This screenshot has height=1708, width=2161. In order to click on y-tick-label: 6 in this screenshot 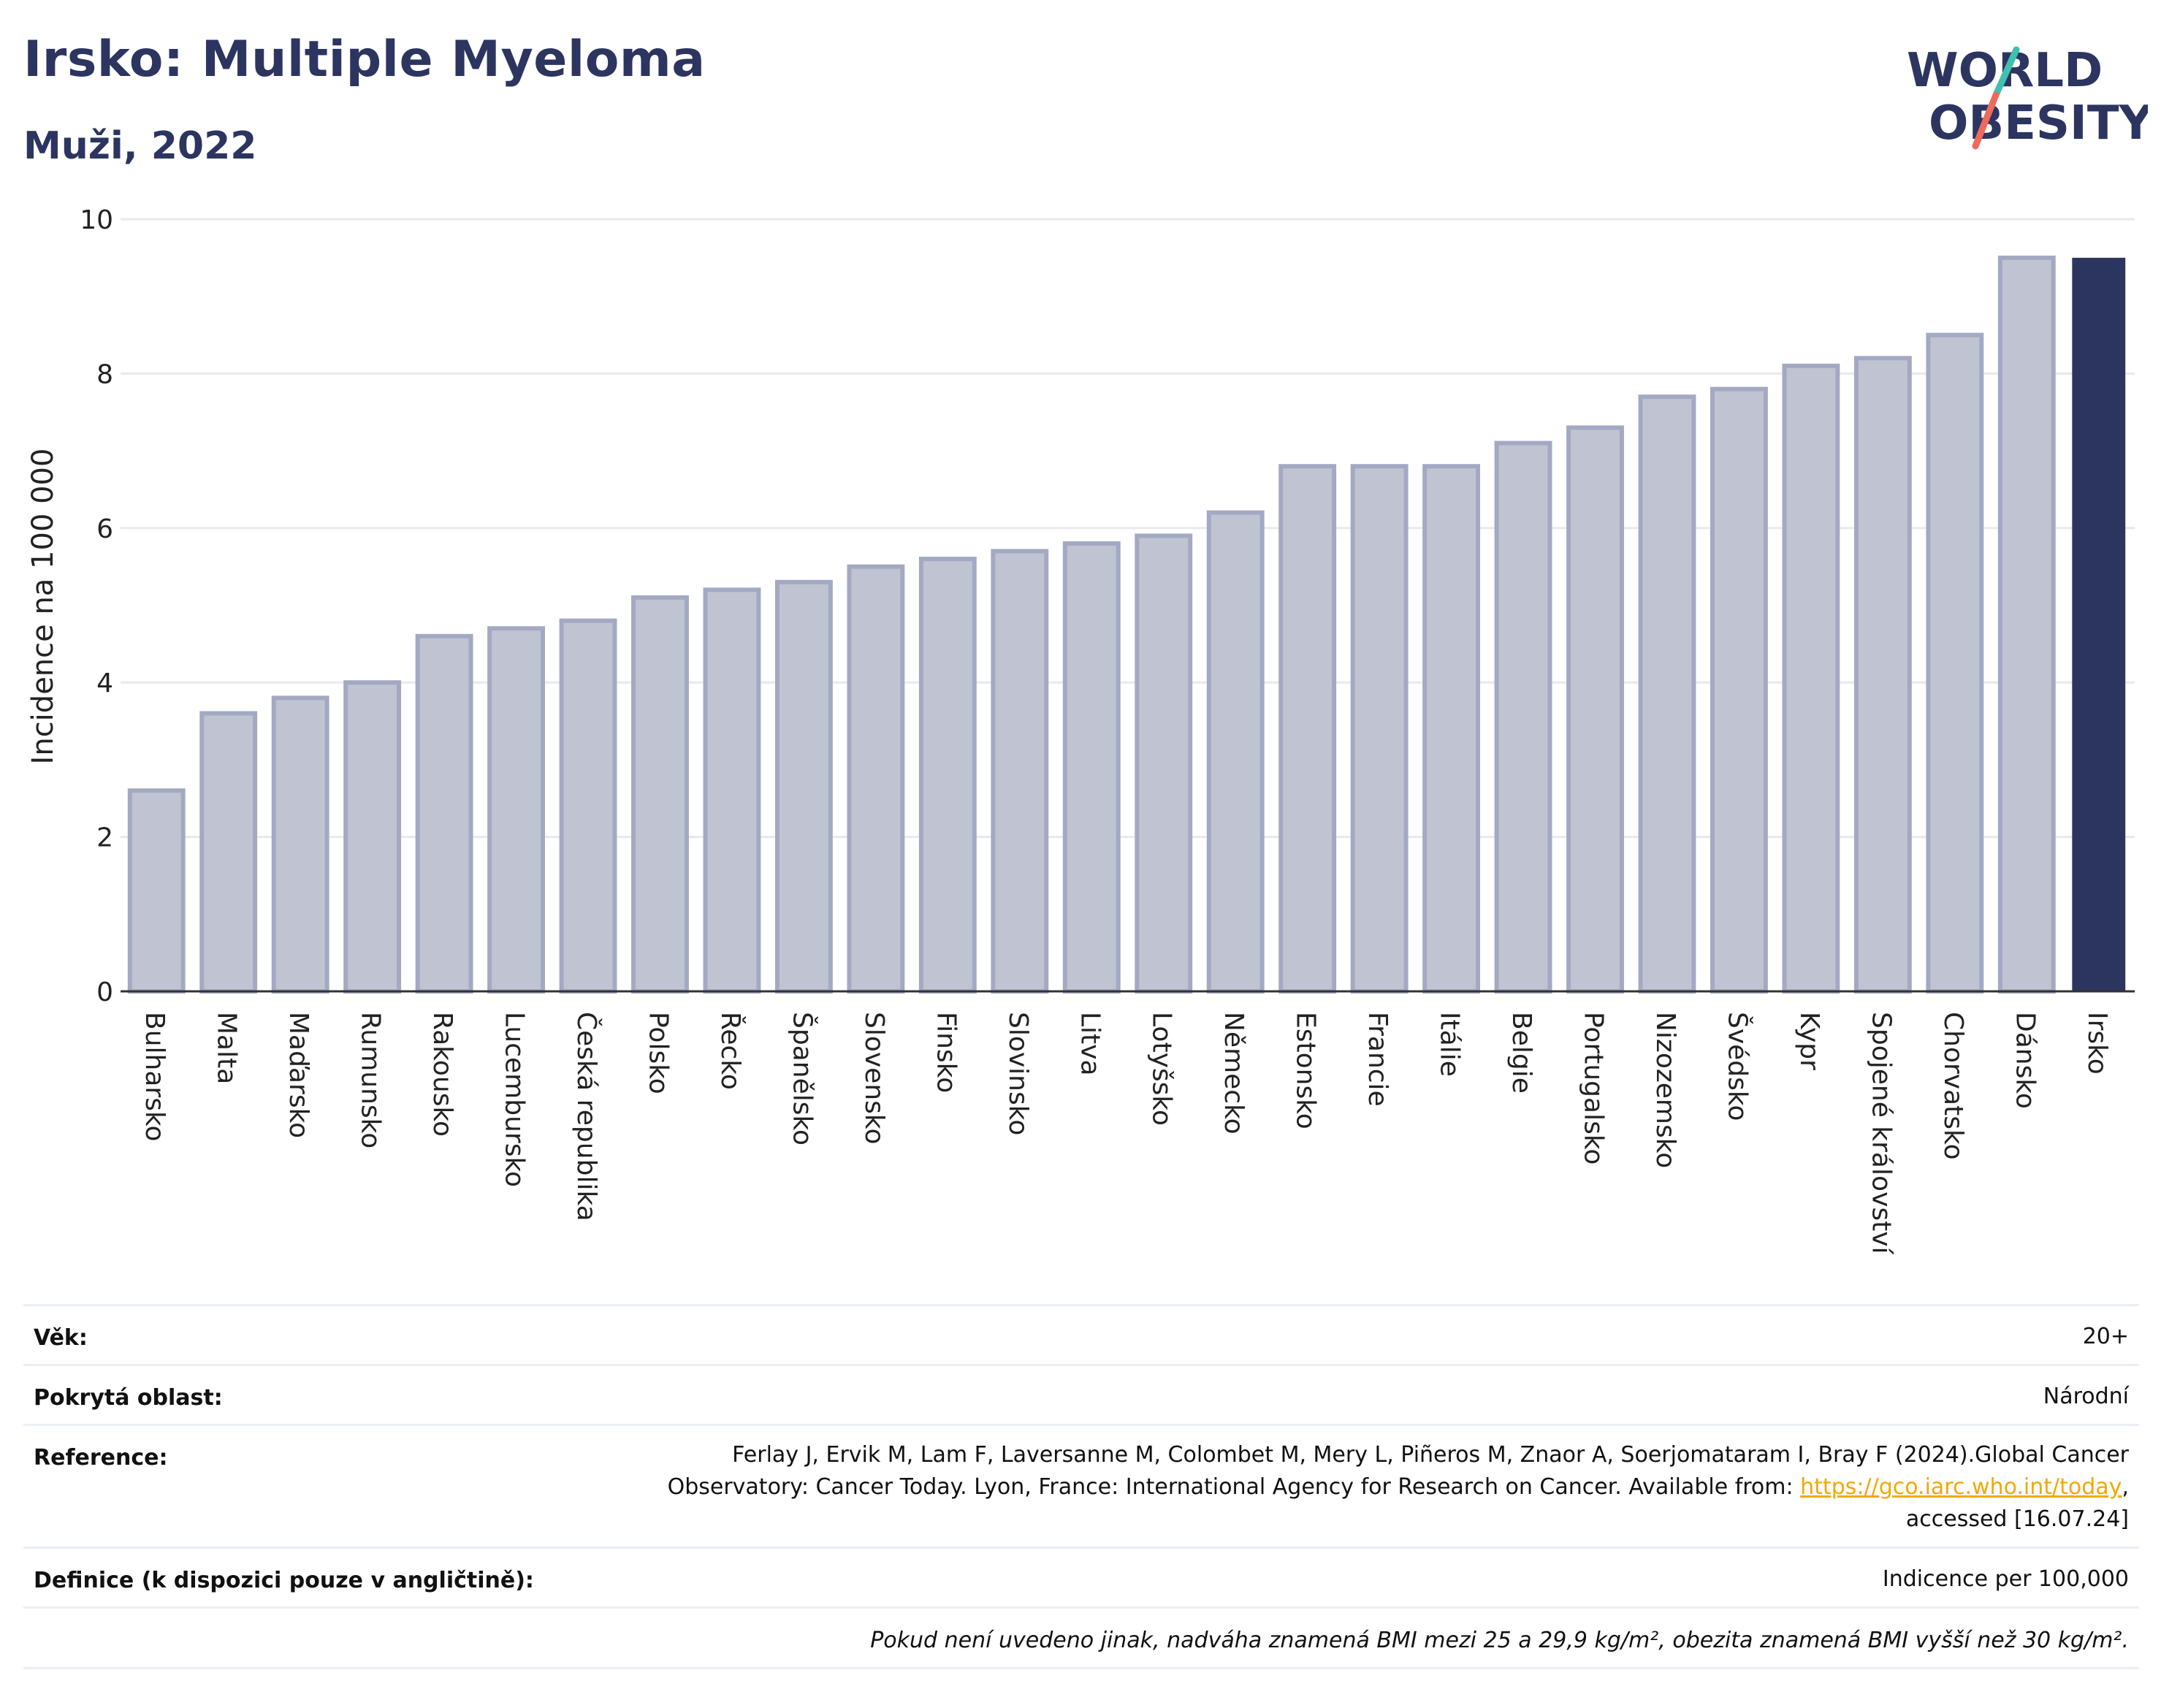, I will do `click(105, 529)`.